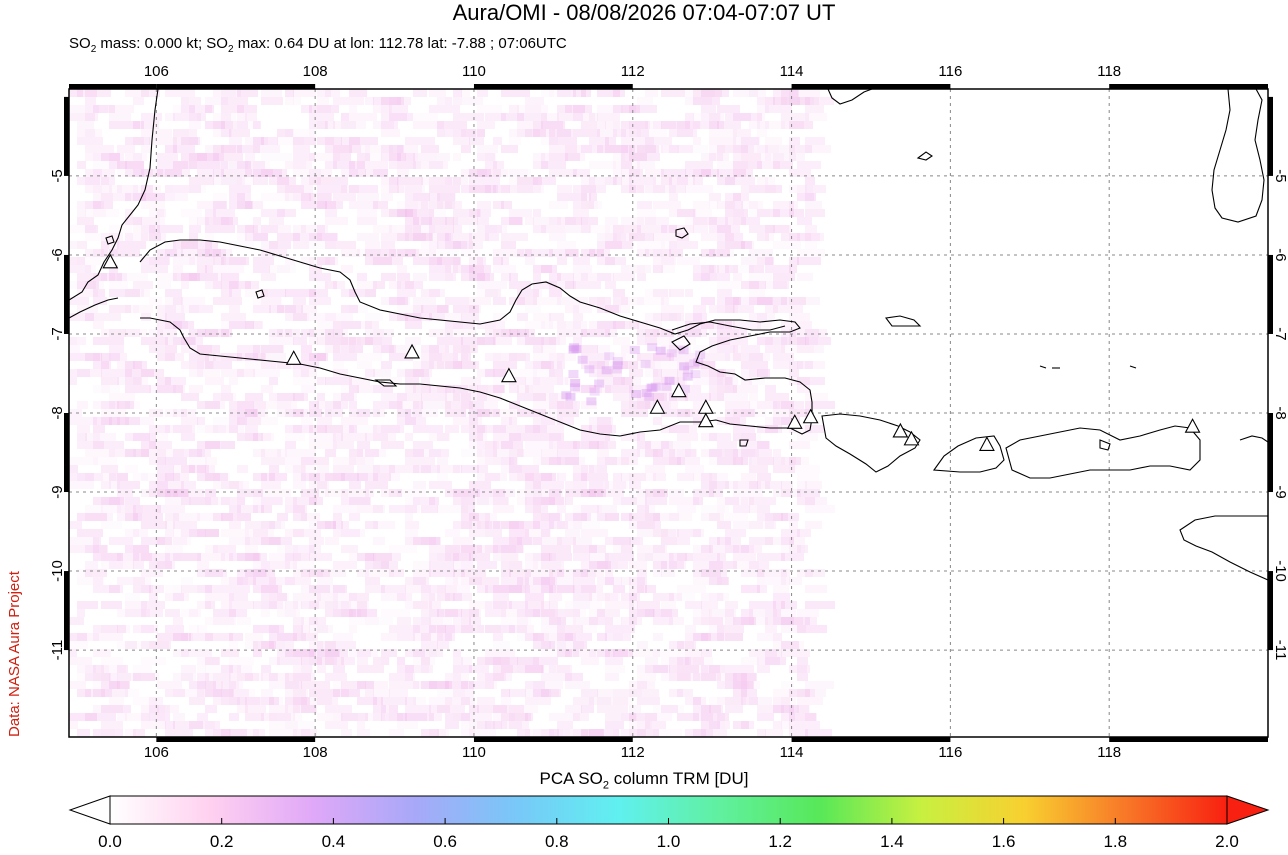 This screenshot has width=1288, height=855. Describe the element at coordinates (412, 351) in the screenshot. I see `volcano-marker` at that location.